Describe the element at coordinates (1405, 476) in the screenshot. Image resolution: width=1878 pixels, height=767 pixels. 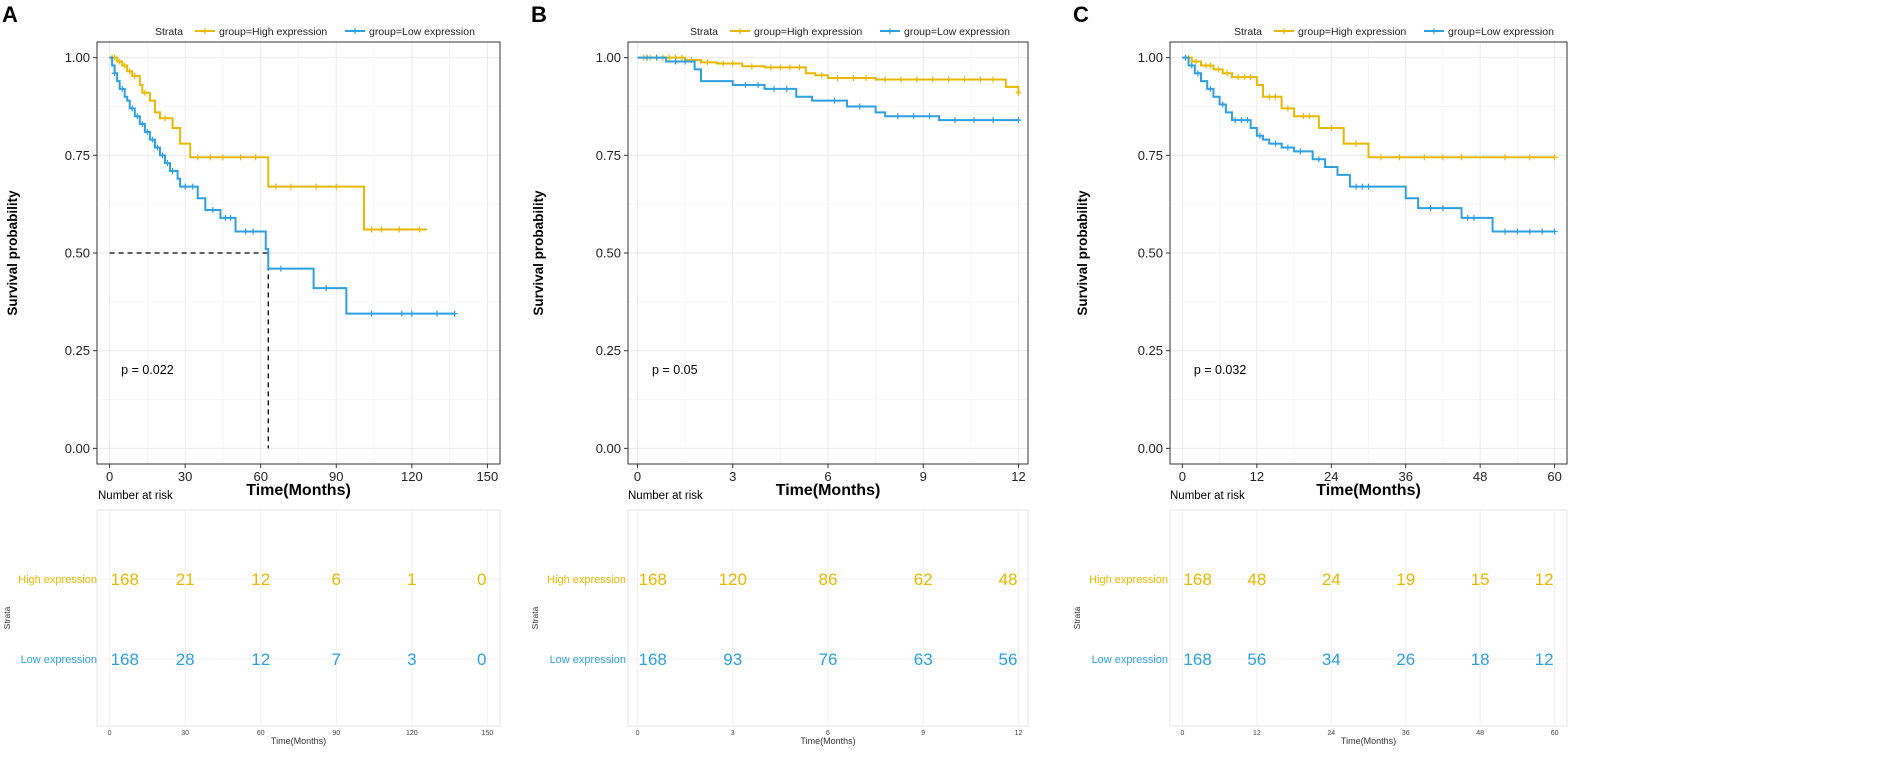
I see `x-tick-label: 36` at that location.